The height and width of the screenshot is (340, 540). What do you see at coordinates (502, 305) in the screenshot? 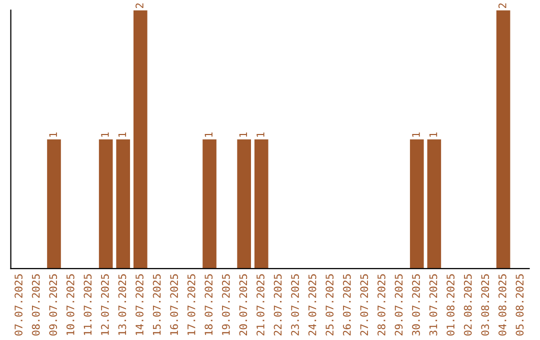
I see `x-tick-label: 04.08.2025` at bounding box center [502, 305].